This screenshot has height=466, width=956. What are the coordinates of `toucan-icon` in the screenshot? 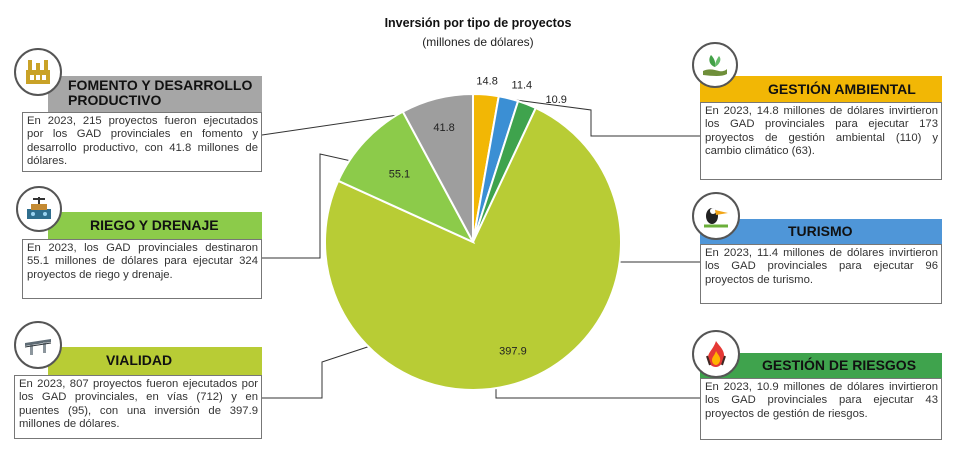 It's located at (716, 216).